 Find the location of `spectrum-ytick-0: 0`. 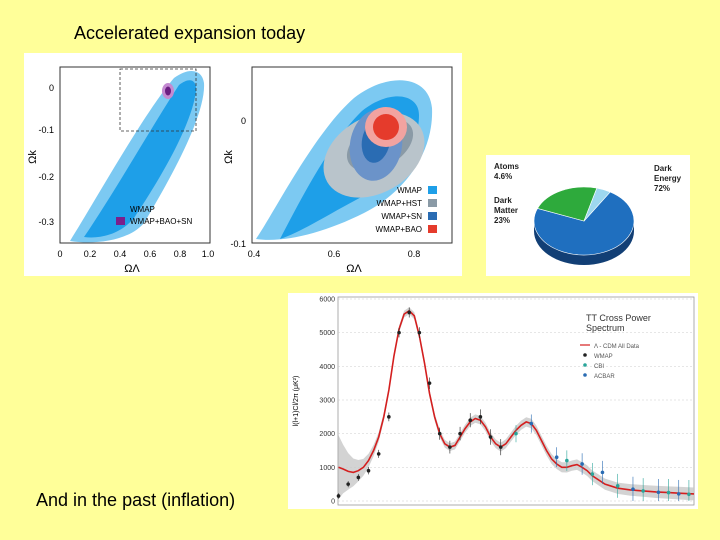

spectrum-ytick-0: 0 is located at coordinates (333, 502).